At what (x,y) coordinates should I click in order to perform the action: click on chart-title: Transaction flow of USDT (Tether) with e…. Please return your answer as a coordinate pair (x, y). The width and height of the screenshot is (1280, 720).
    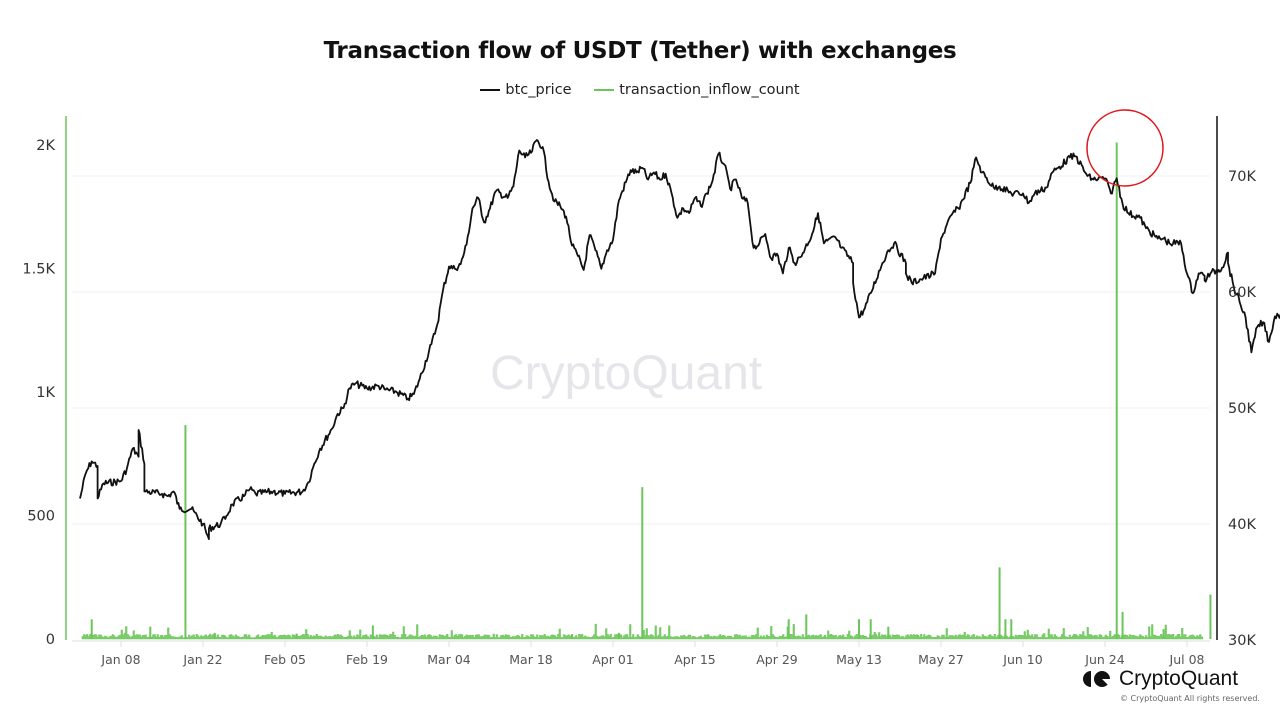
    Looking at the image, I should click on (640, 51).